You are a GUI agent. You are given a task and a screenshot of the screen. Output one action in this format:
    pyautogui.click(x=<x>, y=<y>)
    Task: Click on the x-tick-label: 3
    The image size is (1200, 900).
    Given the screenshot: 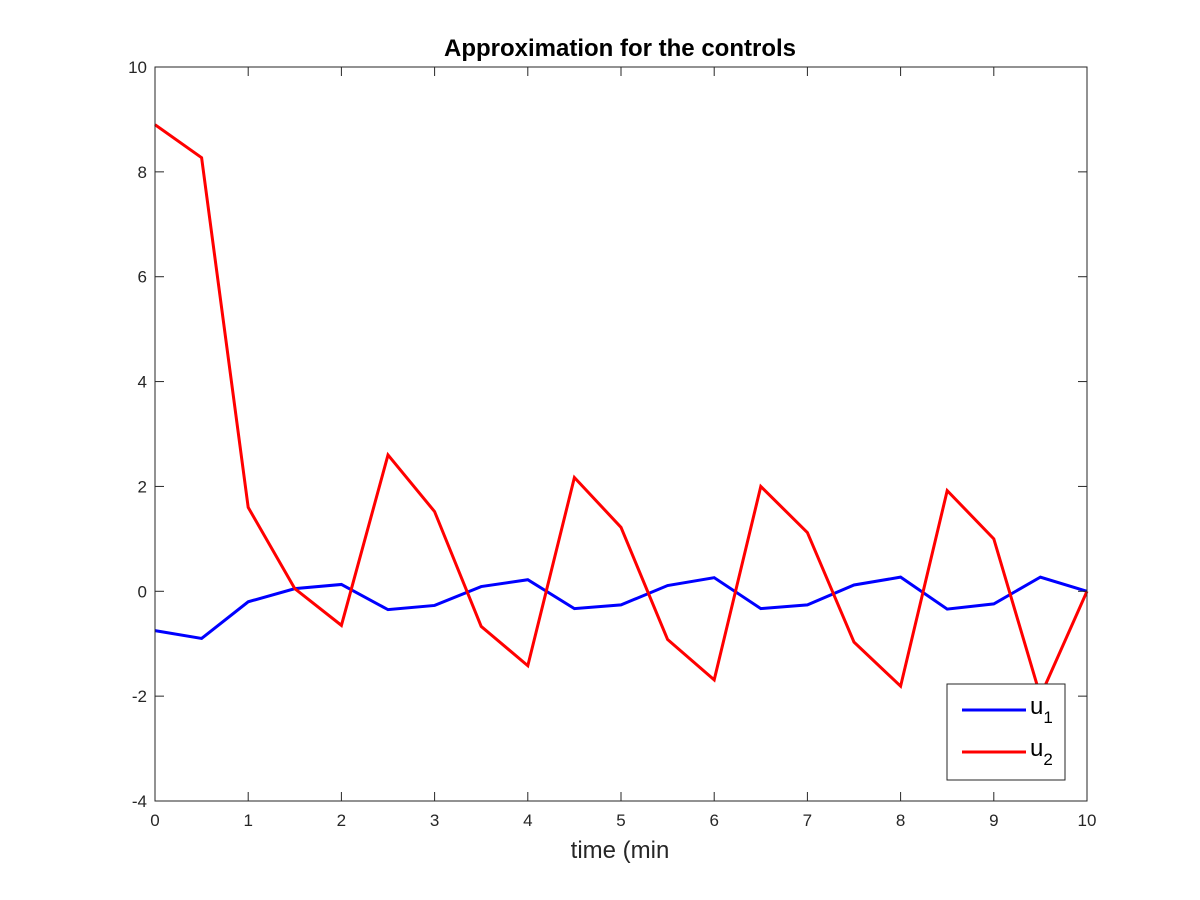 What is the action you would take?
    pyautogui.click(x=434, y=820)
    